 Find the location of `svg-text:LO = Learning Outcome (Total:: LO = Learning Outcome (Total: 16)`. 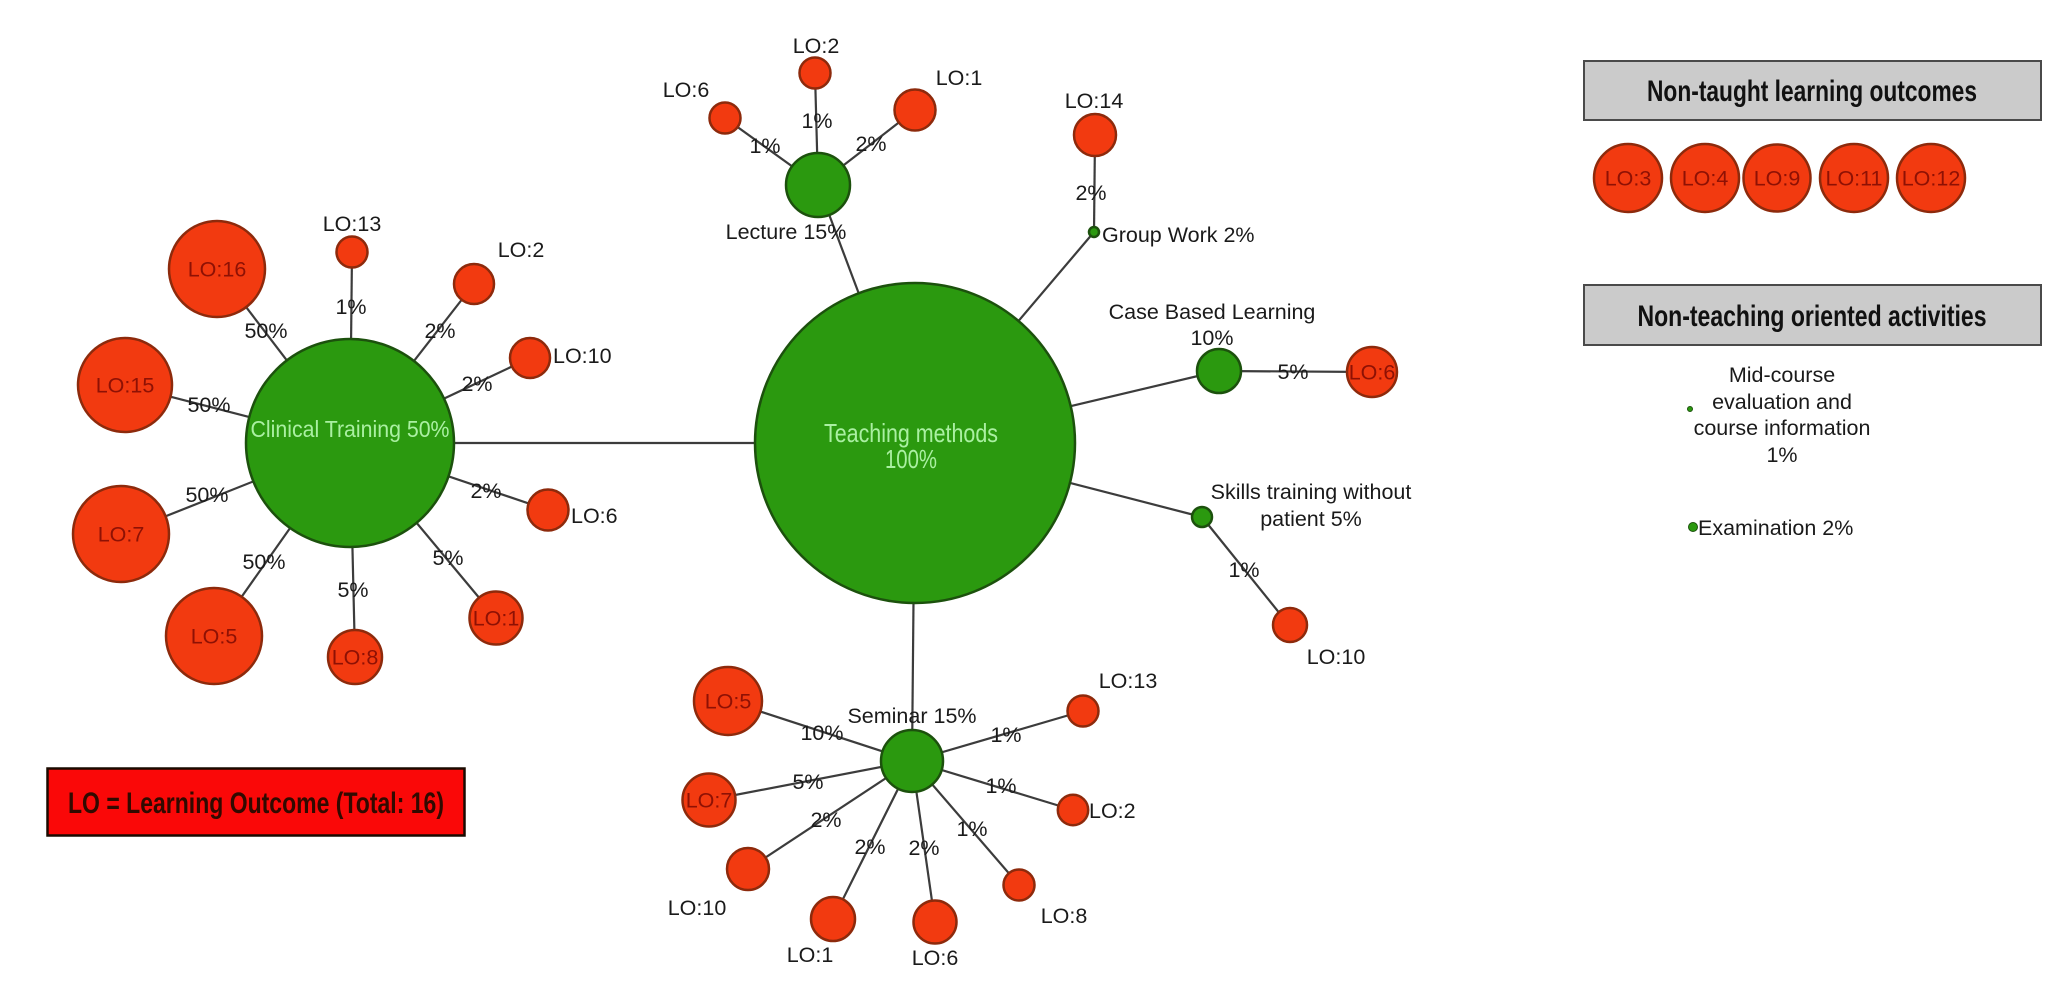

svg-text:LO = Learning Outcome (Total:: LO = Learning Outcome (Total: 16) is located at coordinates (256, 803).